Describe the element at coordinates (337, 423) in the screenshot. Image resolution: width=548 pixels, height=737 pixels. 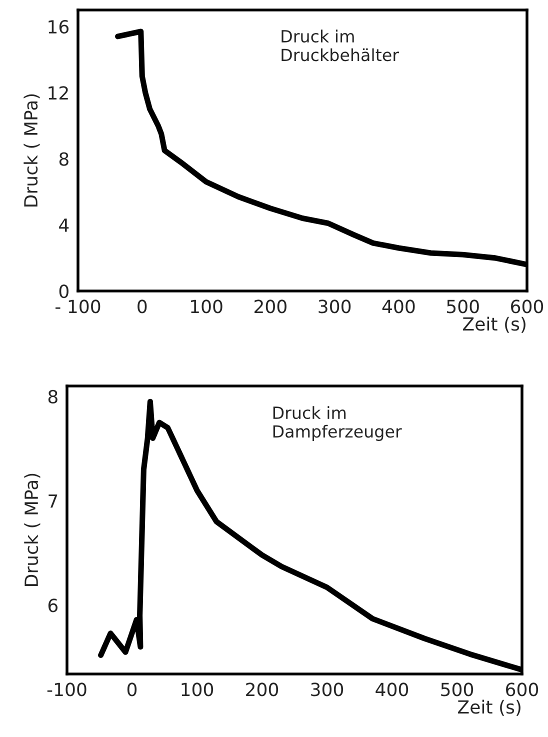
I see `annotation: Druck im Dampferzeuger` at that location.